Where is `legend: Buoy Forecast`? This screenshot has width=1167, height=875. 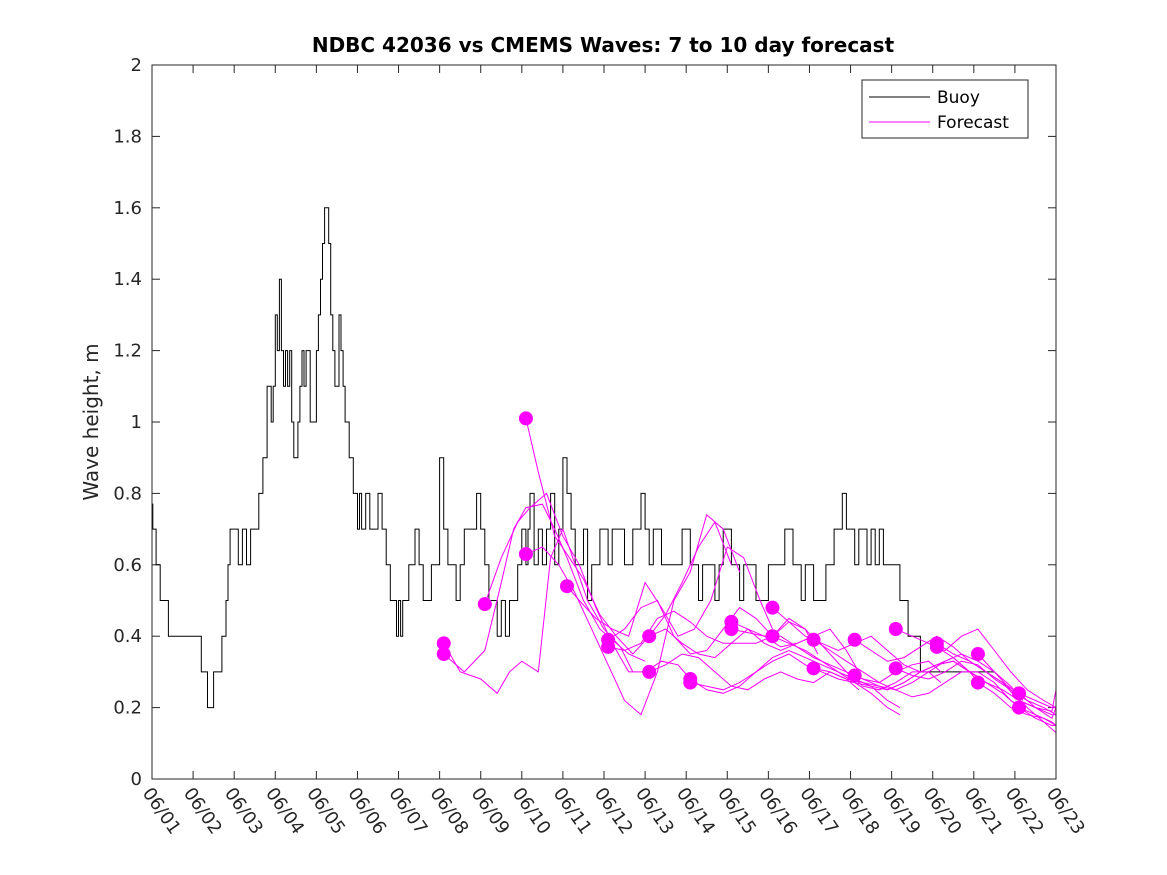 legend: Buoy Forecast is located at coordinates (945, 109).